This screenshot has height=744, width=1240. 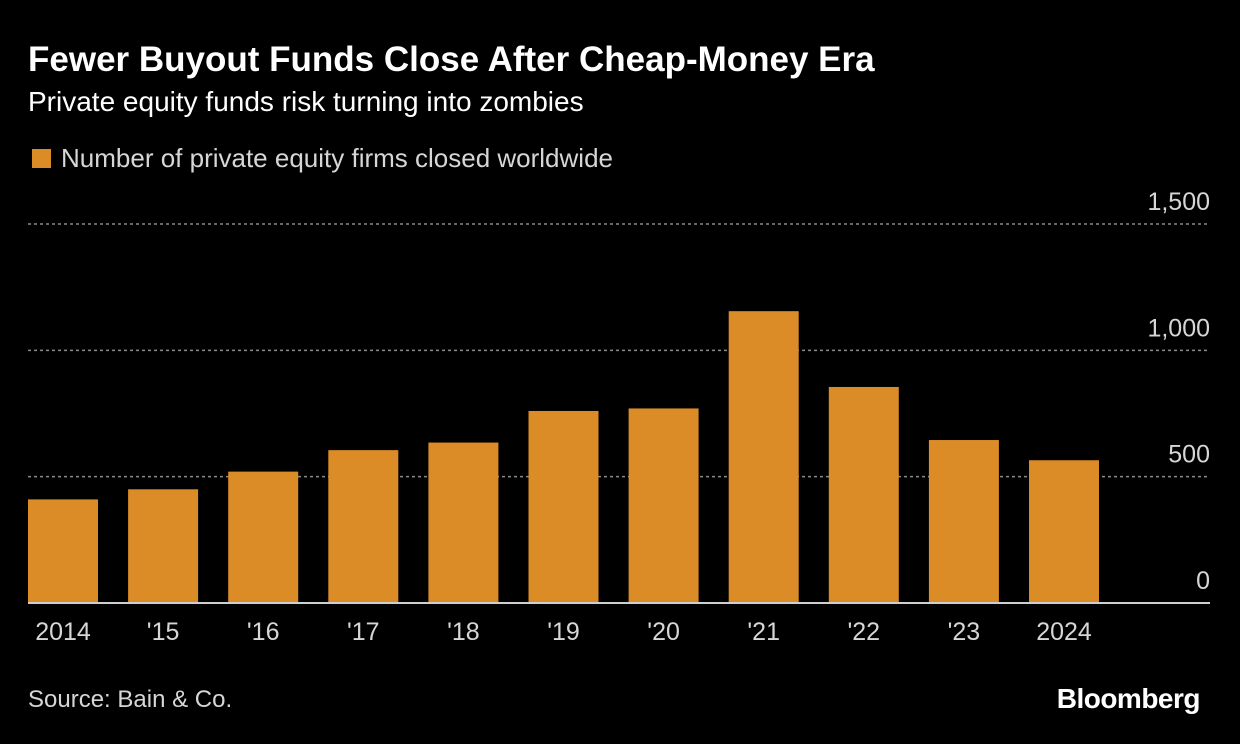 I want to click on y-tick-label: 1,500, so click(x=1178, y=202).